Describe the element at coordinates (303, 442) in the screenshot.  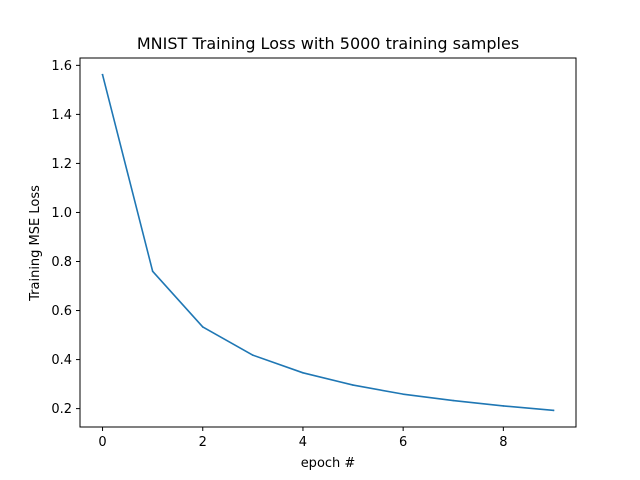
I see `x-tick-label: 4` at that location.